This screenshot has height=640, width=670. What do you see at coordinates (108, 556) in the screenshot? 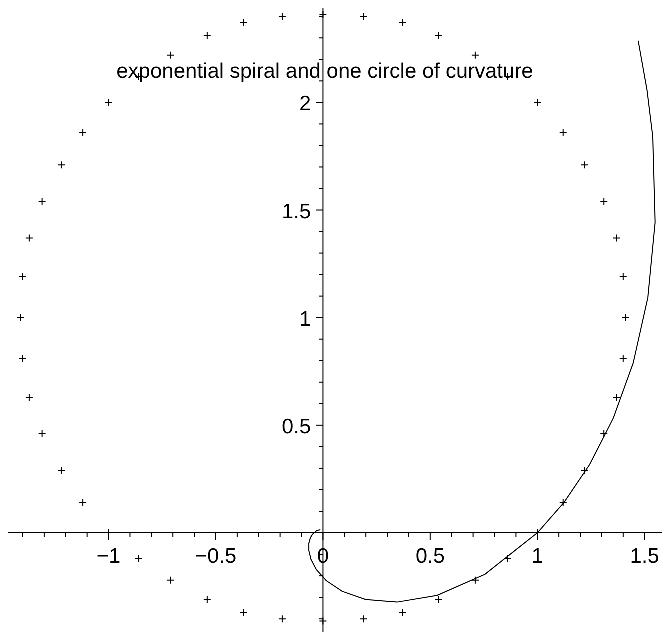
I see `x-tick-label: −1` at bounding box center [108, 556].